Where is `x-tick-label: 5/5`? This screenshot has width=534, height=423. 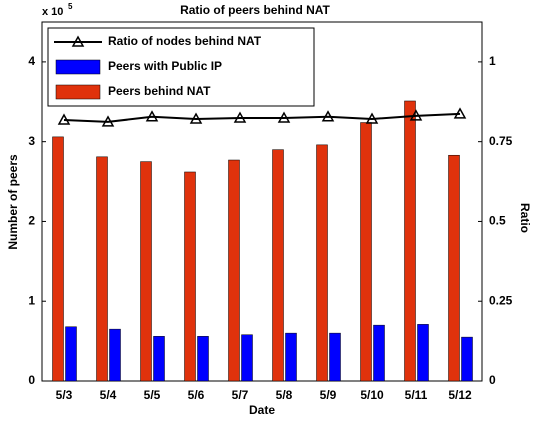
x-tick-label: 5/5 is located at coordinates (152, 395).